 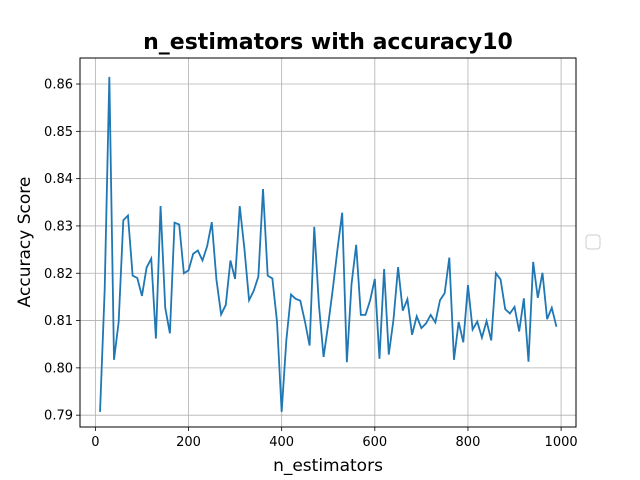 What do you see at coordinates (334, 438) in the screenshot?
I see `x-axis-ticks: 0 200 400 600 800 1000` at bounding box center [334, 438].